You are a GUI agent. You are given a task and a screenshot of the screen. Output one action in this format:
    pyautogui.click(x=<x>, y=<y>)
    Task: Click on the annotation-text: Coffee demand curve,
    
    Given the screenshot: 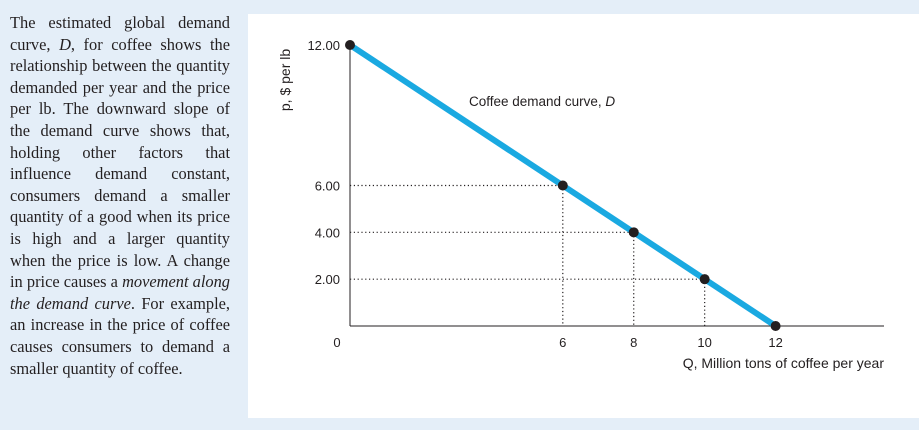 What is the action you would take?
    pyautogui.click(x=537, y=101)
    